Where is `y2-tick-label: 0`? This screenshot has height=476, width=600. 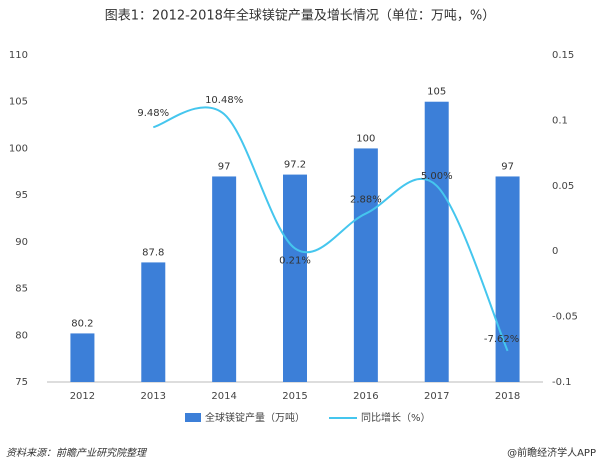 y2-tick-label: 0 is located at coordinates (555, 251).